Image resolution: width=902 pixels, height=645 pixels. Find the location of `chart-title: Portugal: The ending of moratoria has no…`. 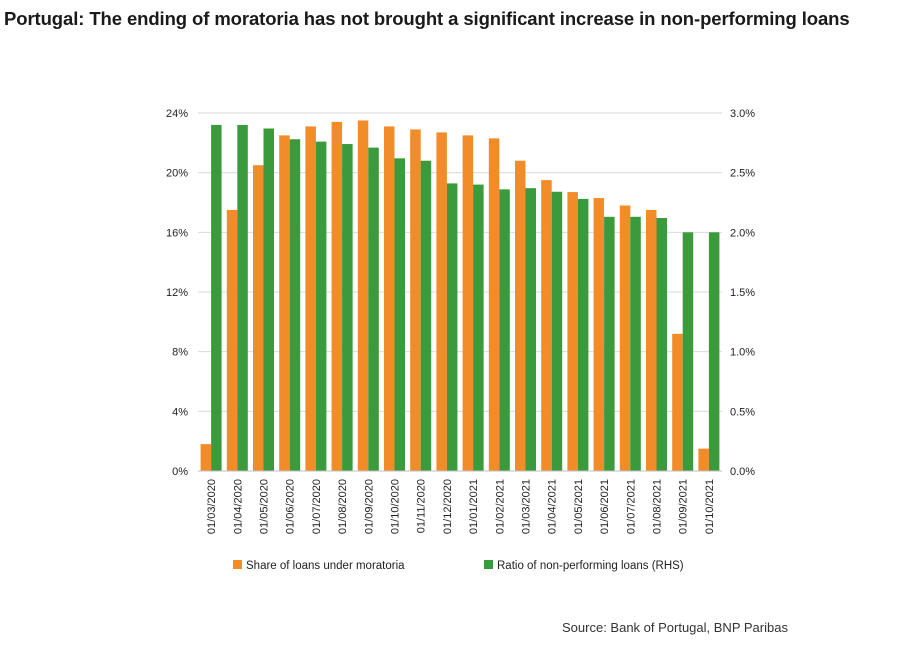

chart-title: Portugal: The ending of moratoria has no… is located at coordinates (427, 18).